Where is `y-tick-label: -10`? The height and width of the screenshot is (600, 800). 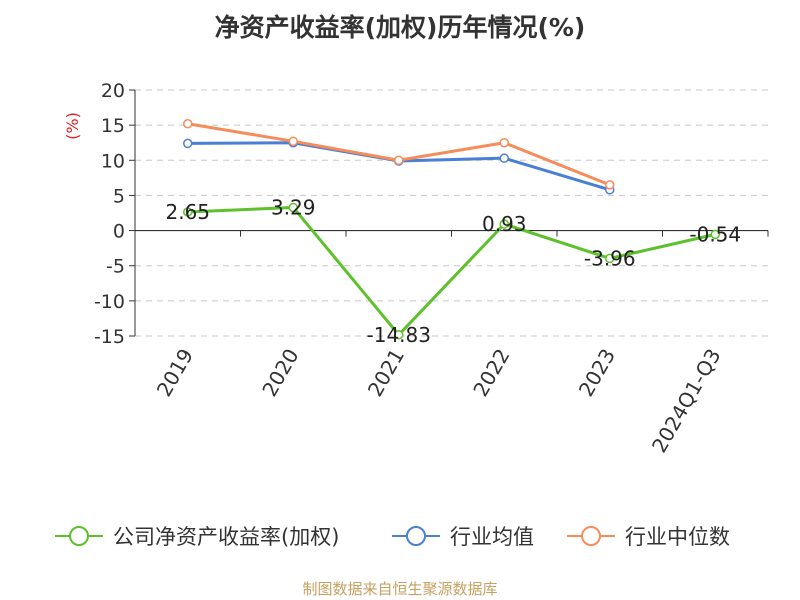 y-tick-label: -10 is located at coordinates (109, 302).